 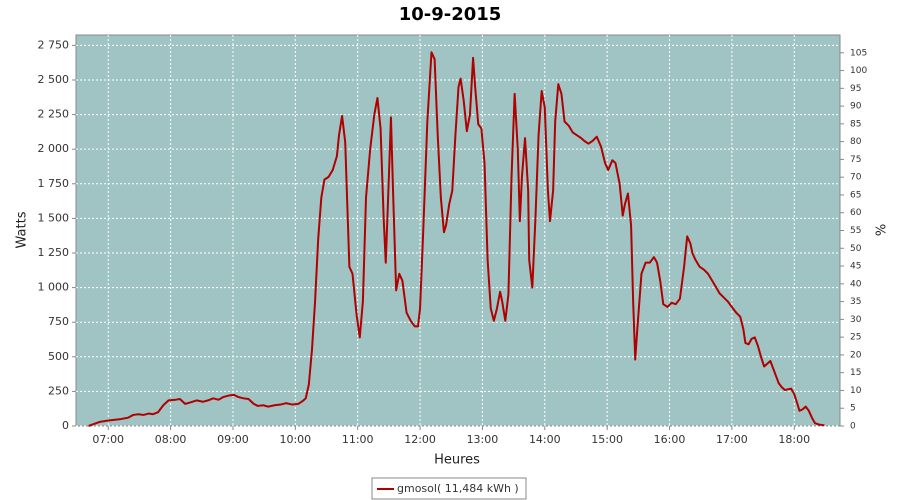 I want to click on y2-tick-label: 35, so click(x=855, y=302).